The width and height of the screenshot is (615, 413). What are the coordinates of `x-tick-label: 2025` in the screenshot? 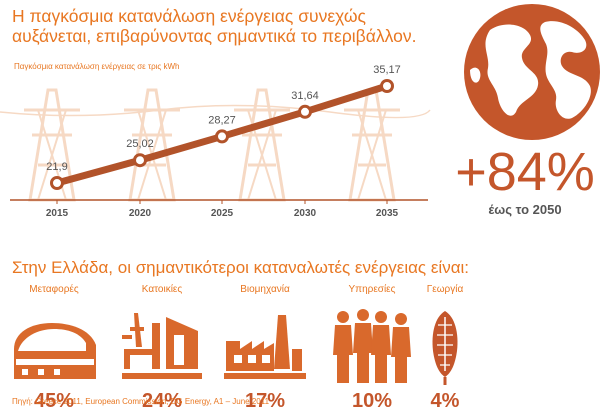 It's located at (222, 213).